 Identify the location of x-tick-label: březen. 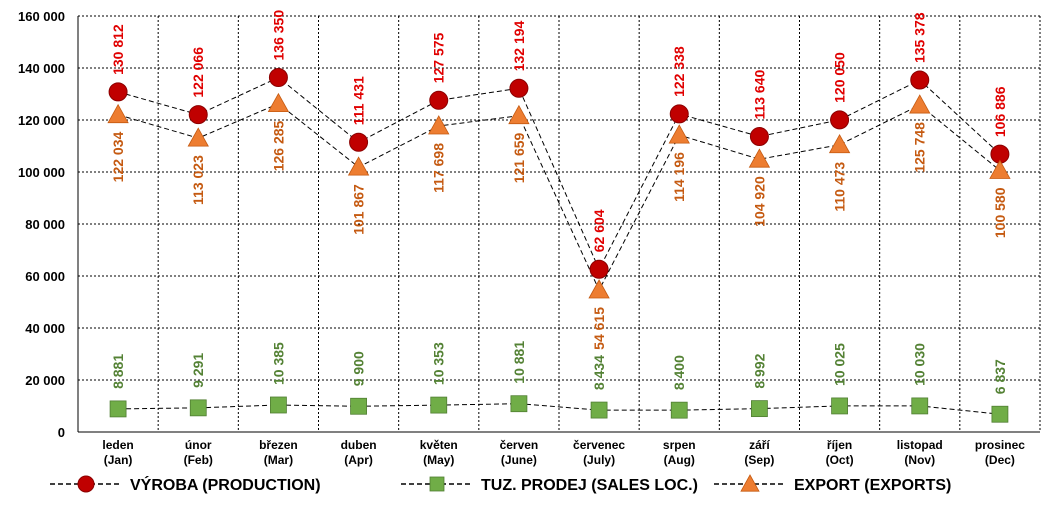
(278, 445).